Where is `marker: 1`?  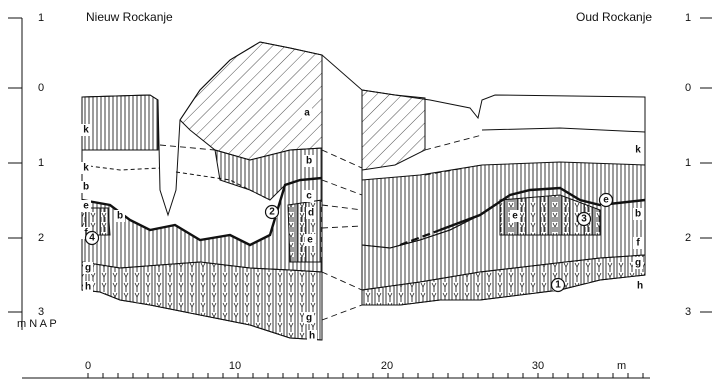 marker: 1 is located at coordinates (558, 285).